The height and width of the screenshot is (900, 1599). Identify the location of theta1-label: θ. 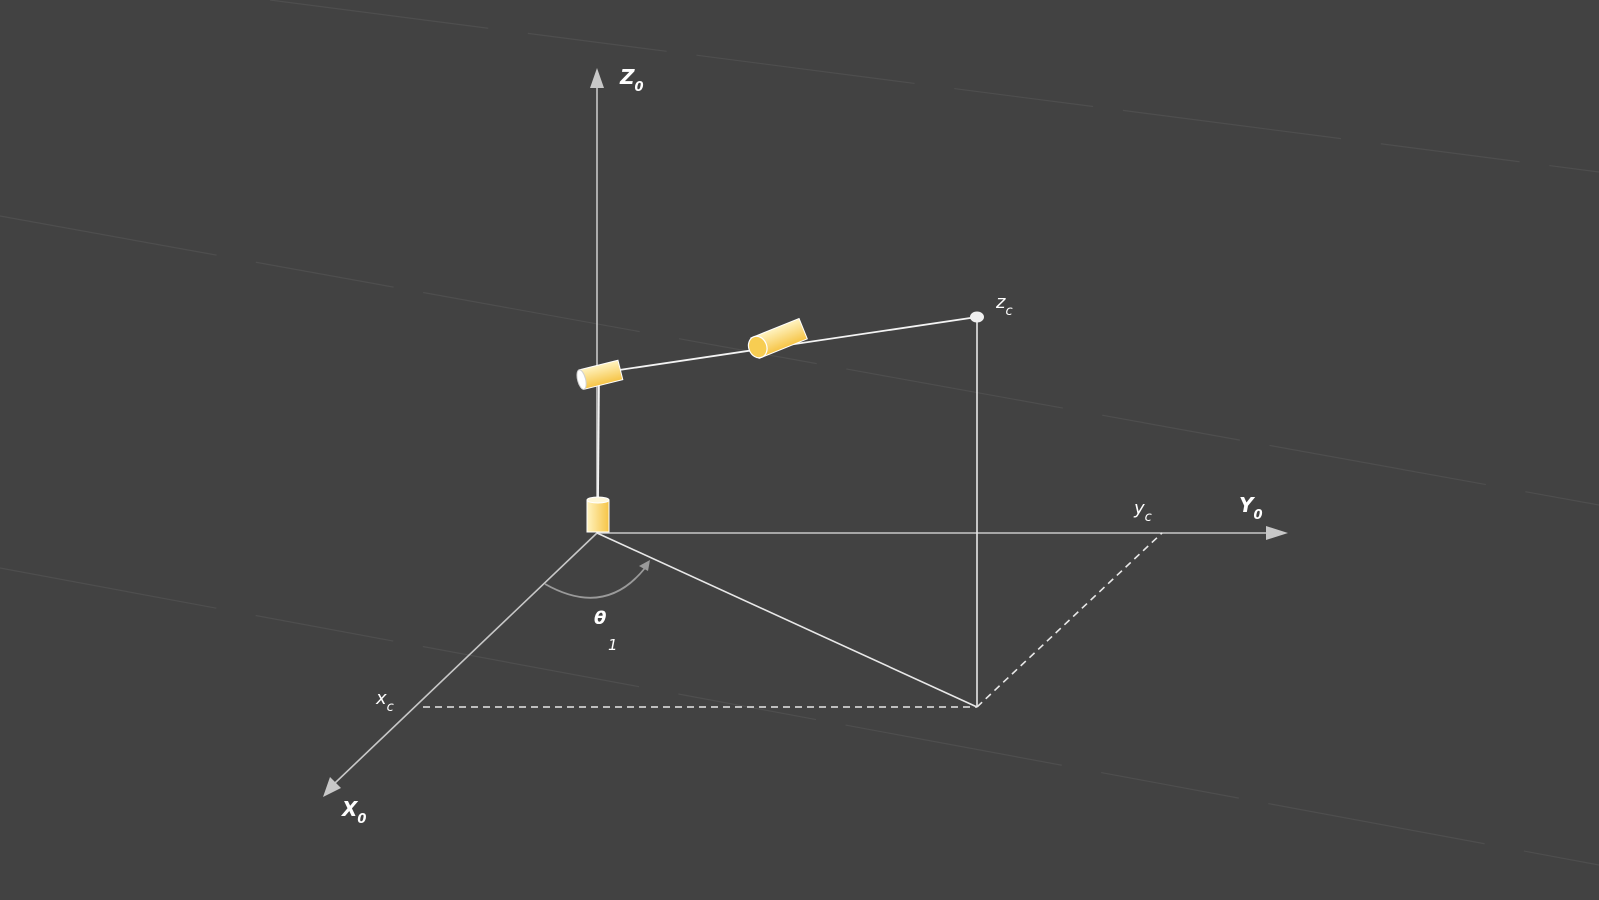
(600, 618).